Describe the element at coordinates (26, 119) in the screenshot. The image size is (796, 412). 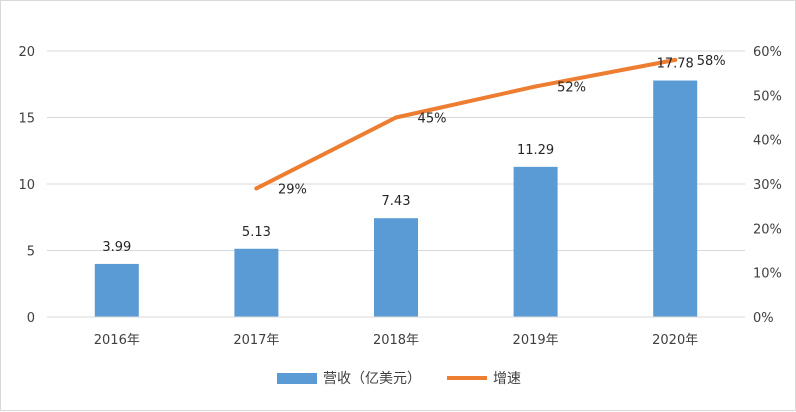
I see `y-left-tick-label: 15` at that location.